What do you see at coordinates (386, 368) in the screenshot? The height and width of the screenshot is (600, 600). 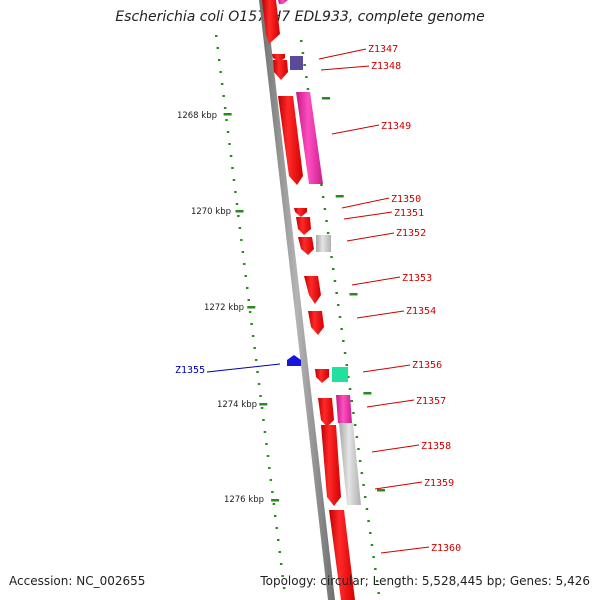 I see `leader-z1356` at bounding box center [386, 368].